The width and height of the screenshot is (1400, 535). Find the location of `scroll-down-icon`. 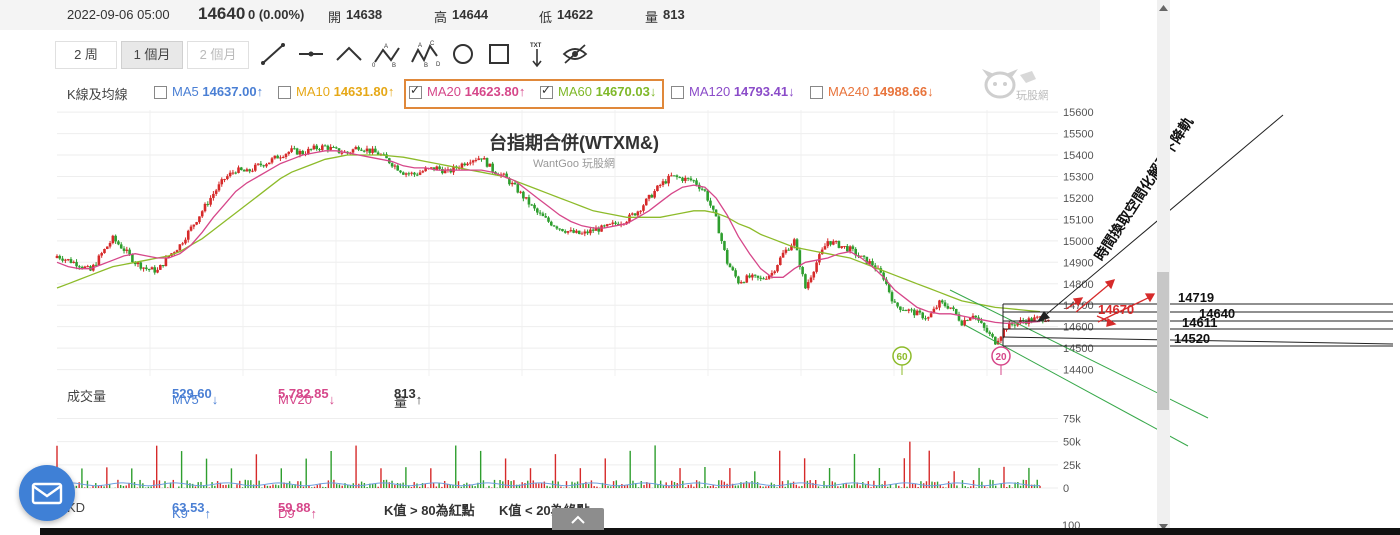

scroll-down-icon is located at coordinates (1163, 527).